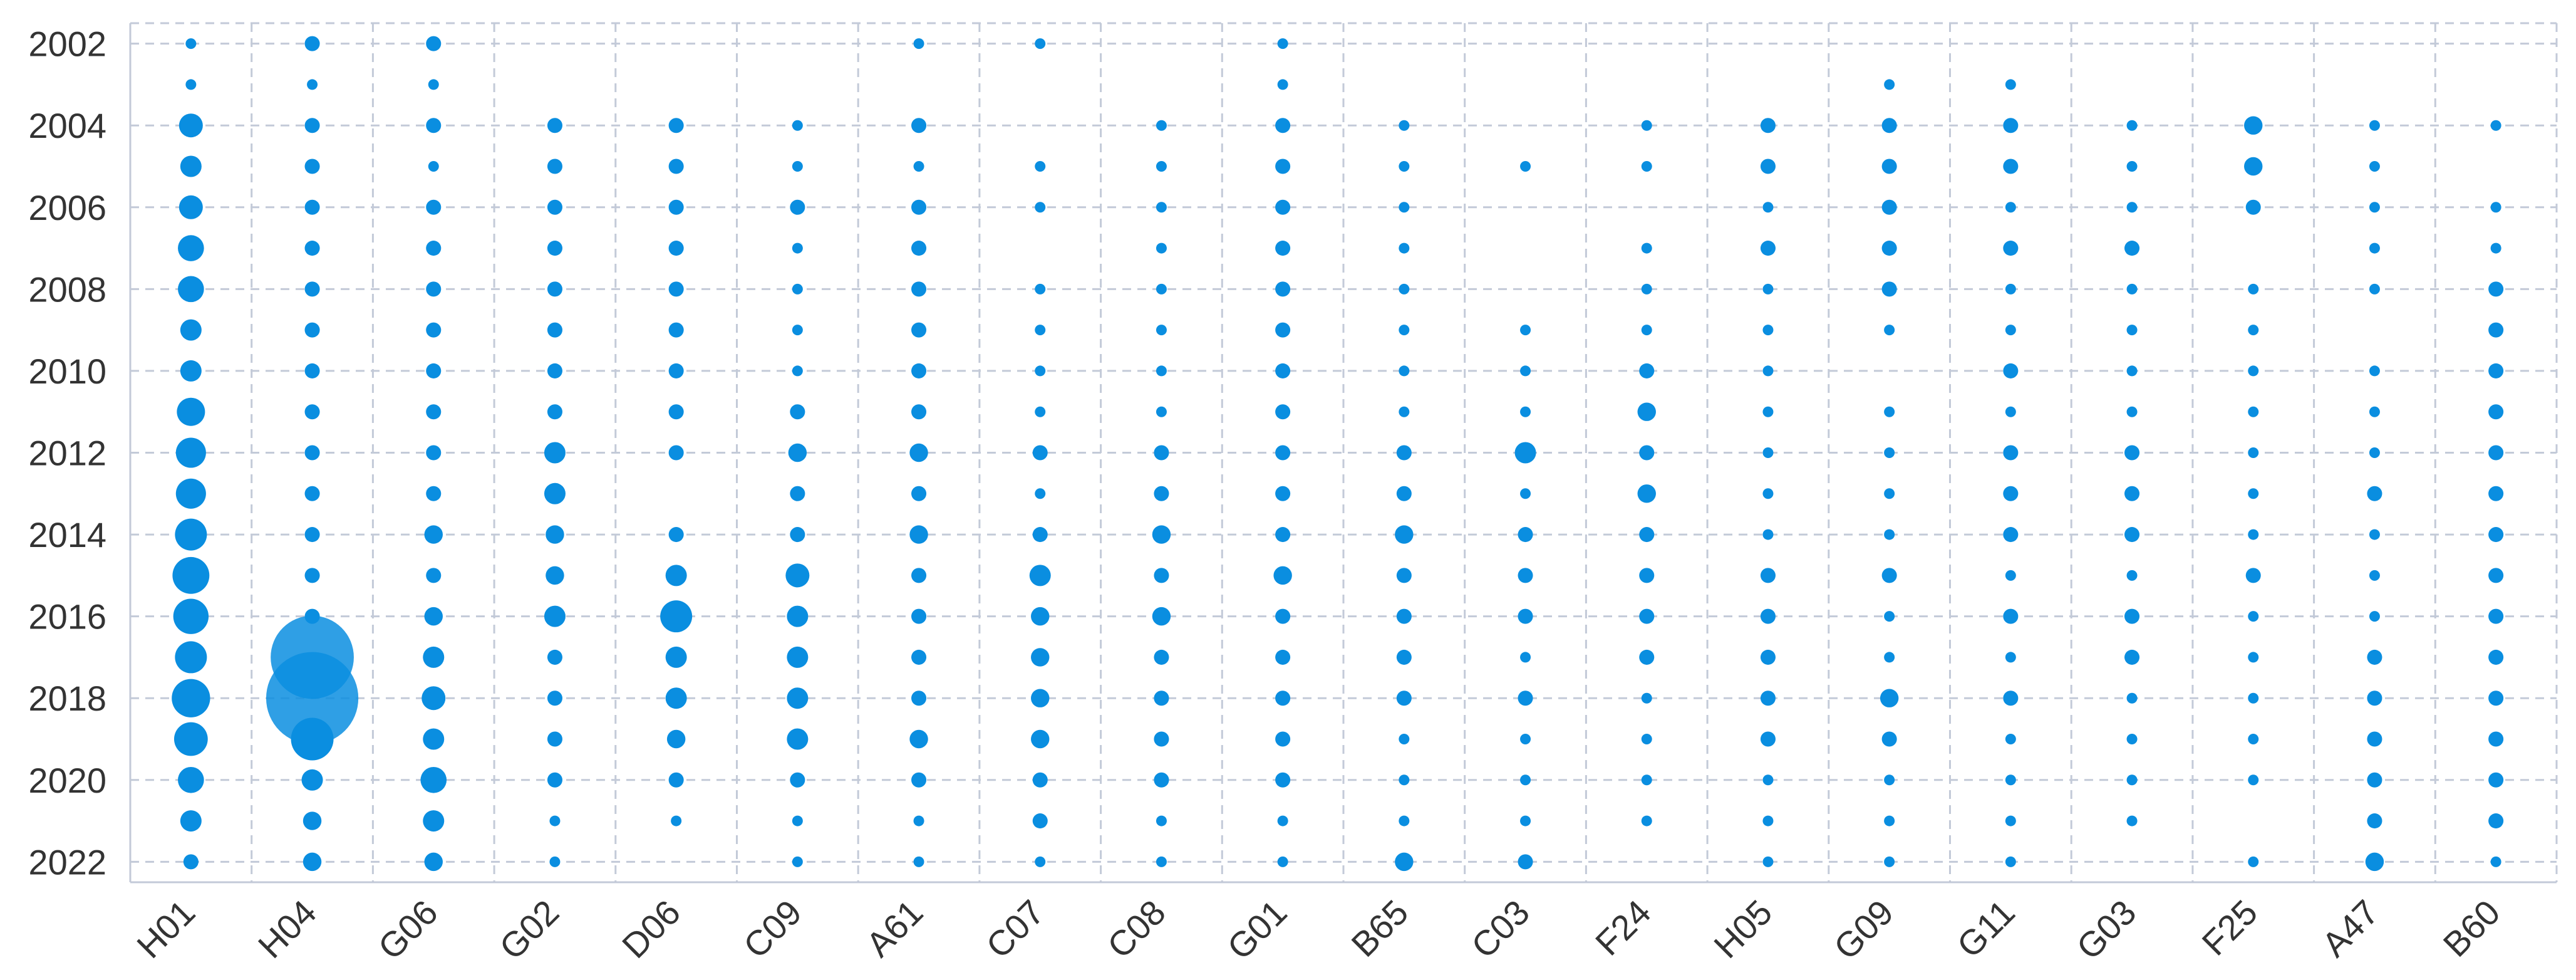  Describe the element at coordinates (1647, 453) in the screenshot. I see `bubble-F24-2012` at that location.